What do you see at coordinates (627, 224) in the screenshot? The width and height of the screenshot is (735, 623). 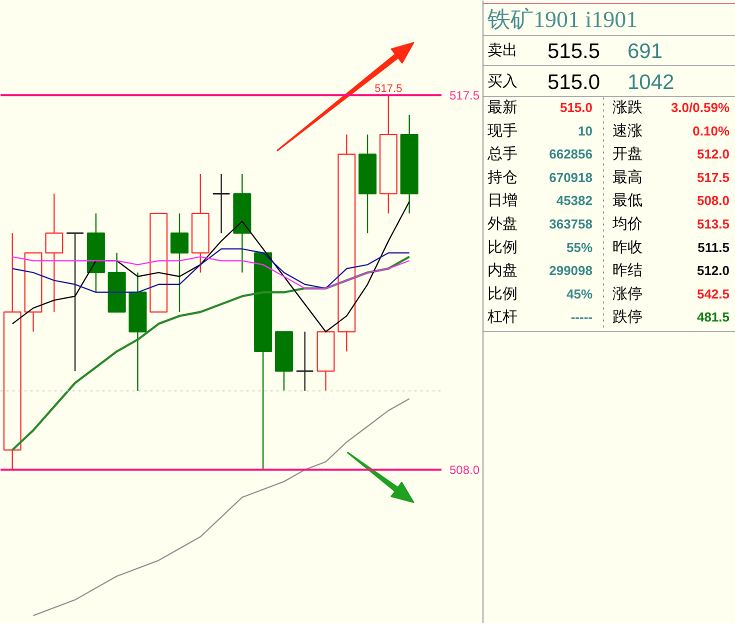 I see `text: 均价` at bounding box center [627, 224].